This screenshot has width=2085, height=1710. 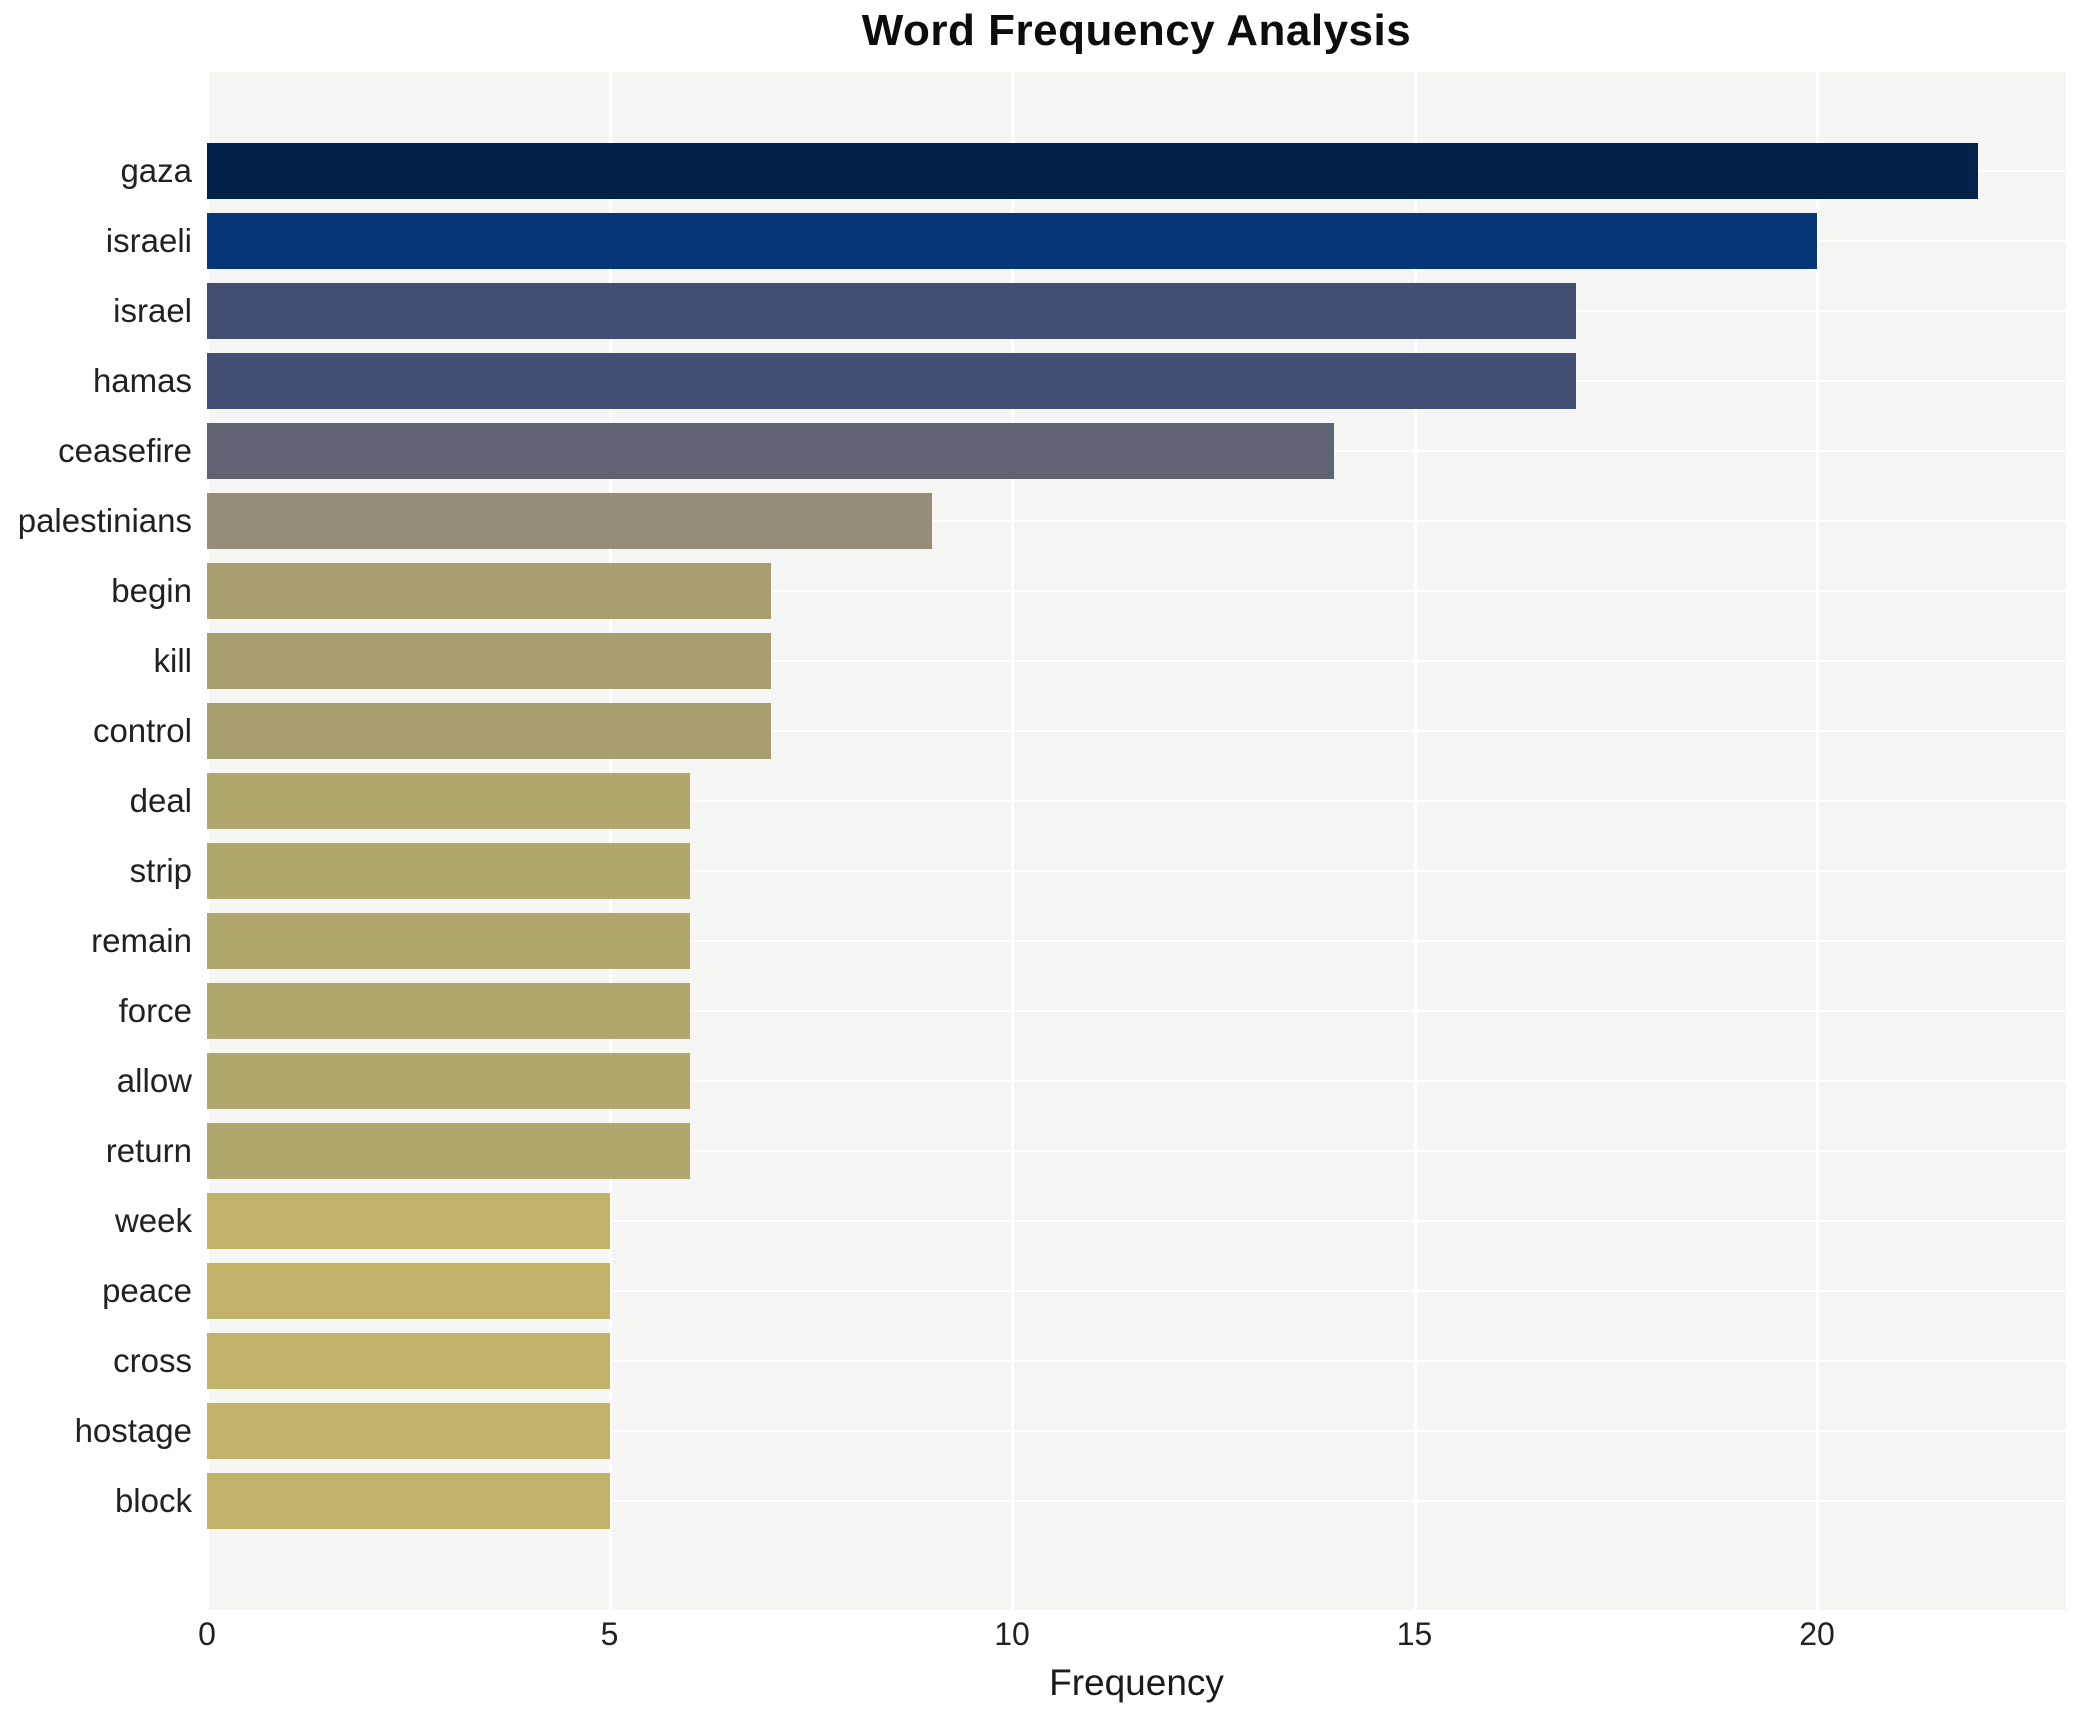 I want to click on frequency-bar-return, so click(x=448, y=1151).